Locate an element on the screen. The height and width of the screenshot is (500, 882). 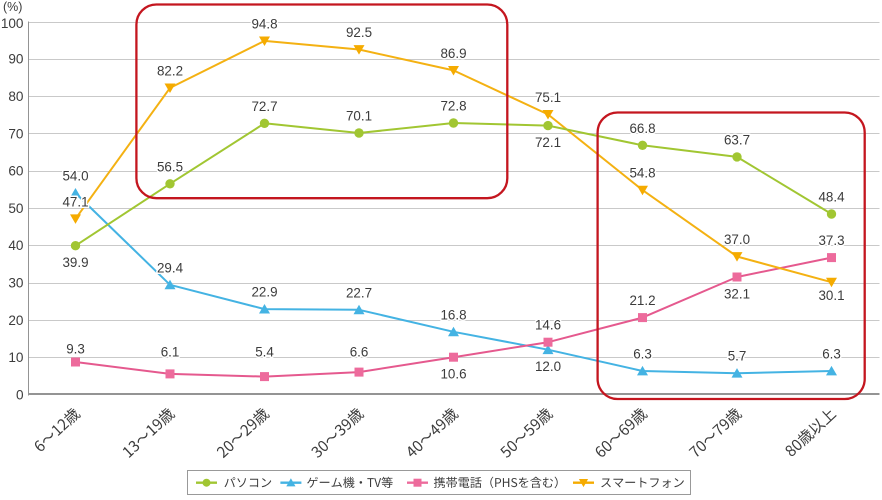
svg-text: 9.3 is located at coordinates (75, 349).